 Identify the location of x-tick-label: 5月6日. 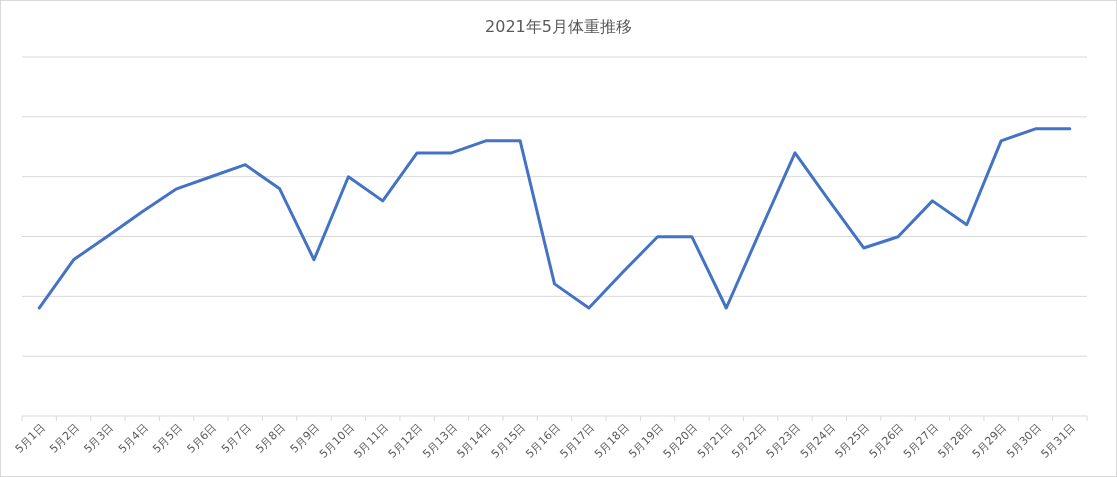
(202, 438).